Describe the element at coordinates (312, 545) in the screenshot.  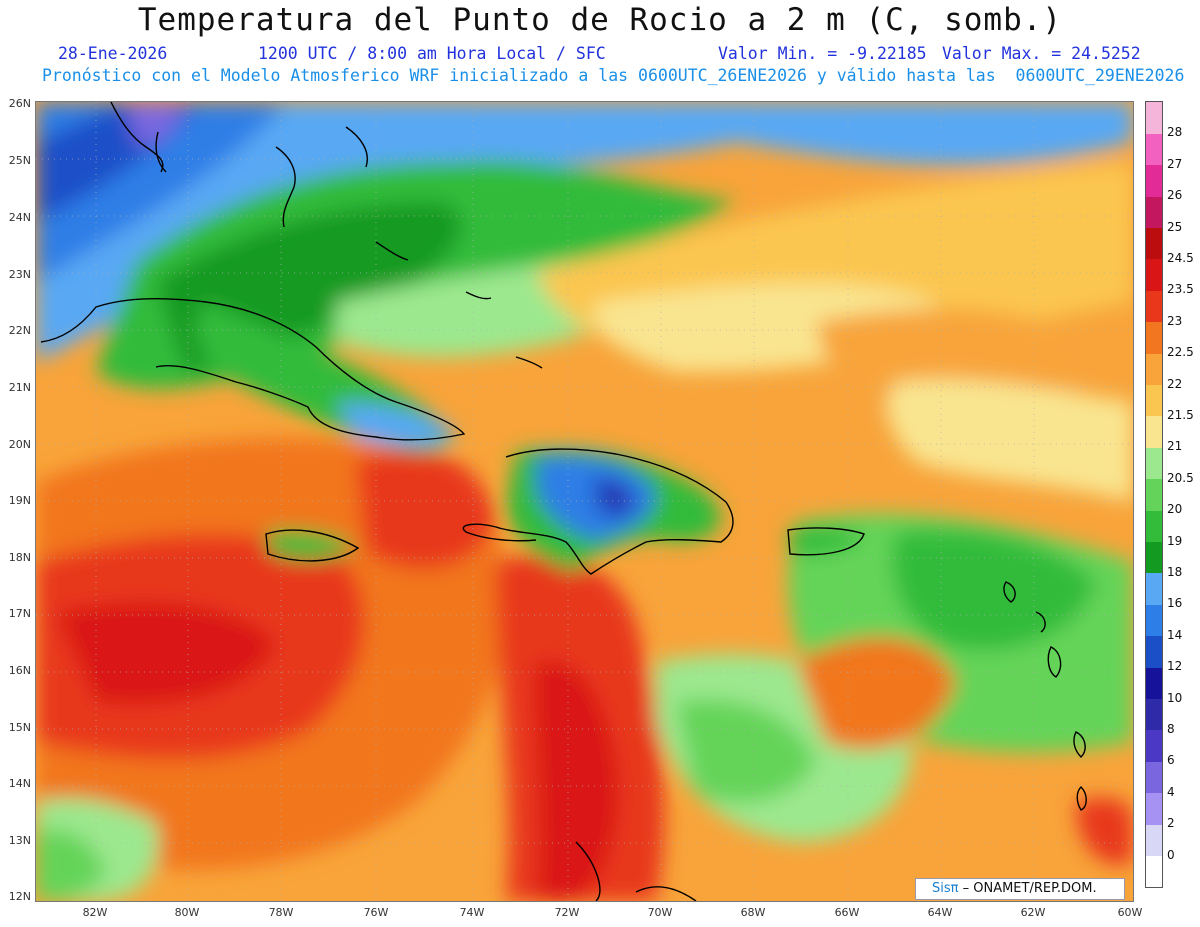
I see `jamaica-coast` at that location.